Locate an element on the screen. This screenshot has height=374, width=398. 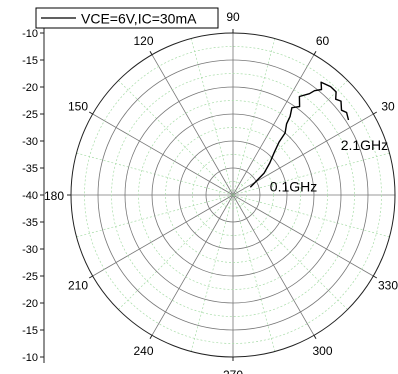
radial-tick-label-upper: -35 is located at coordinates (30, 169).